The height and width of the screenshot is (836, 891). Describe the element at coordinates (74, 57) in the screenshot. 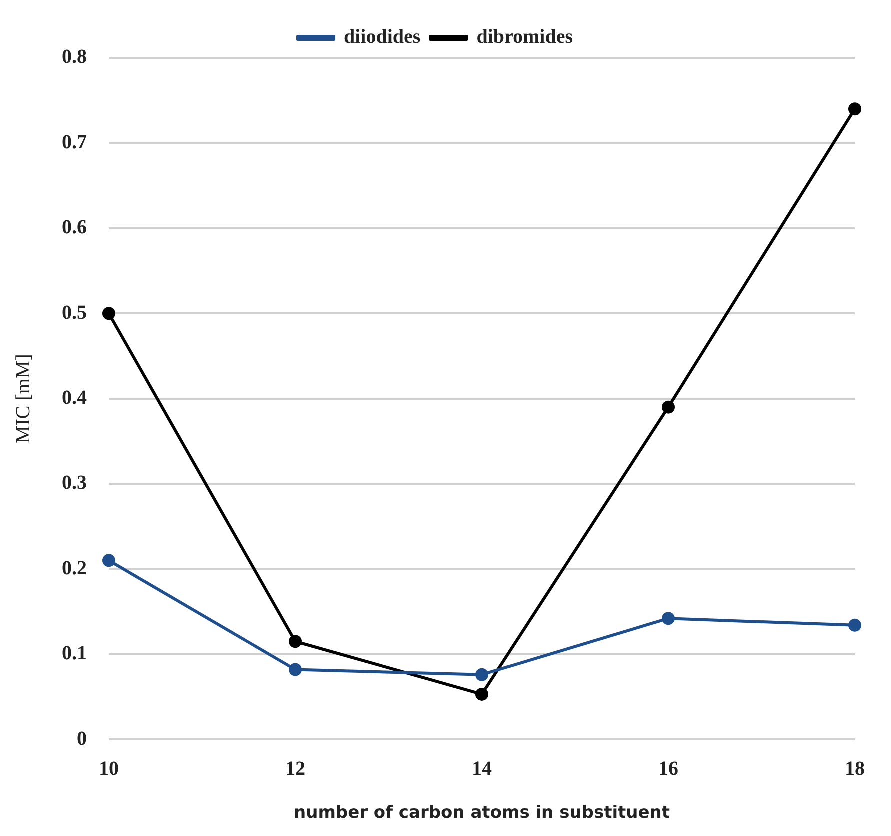

I see `y-tick-label: 0.8` at that location.